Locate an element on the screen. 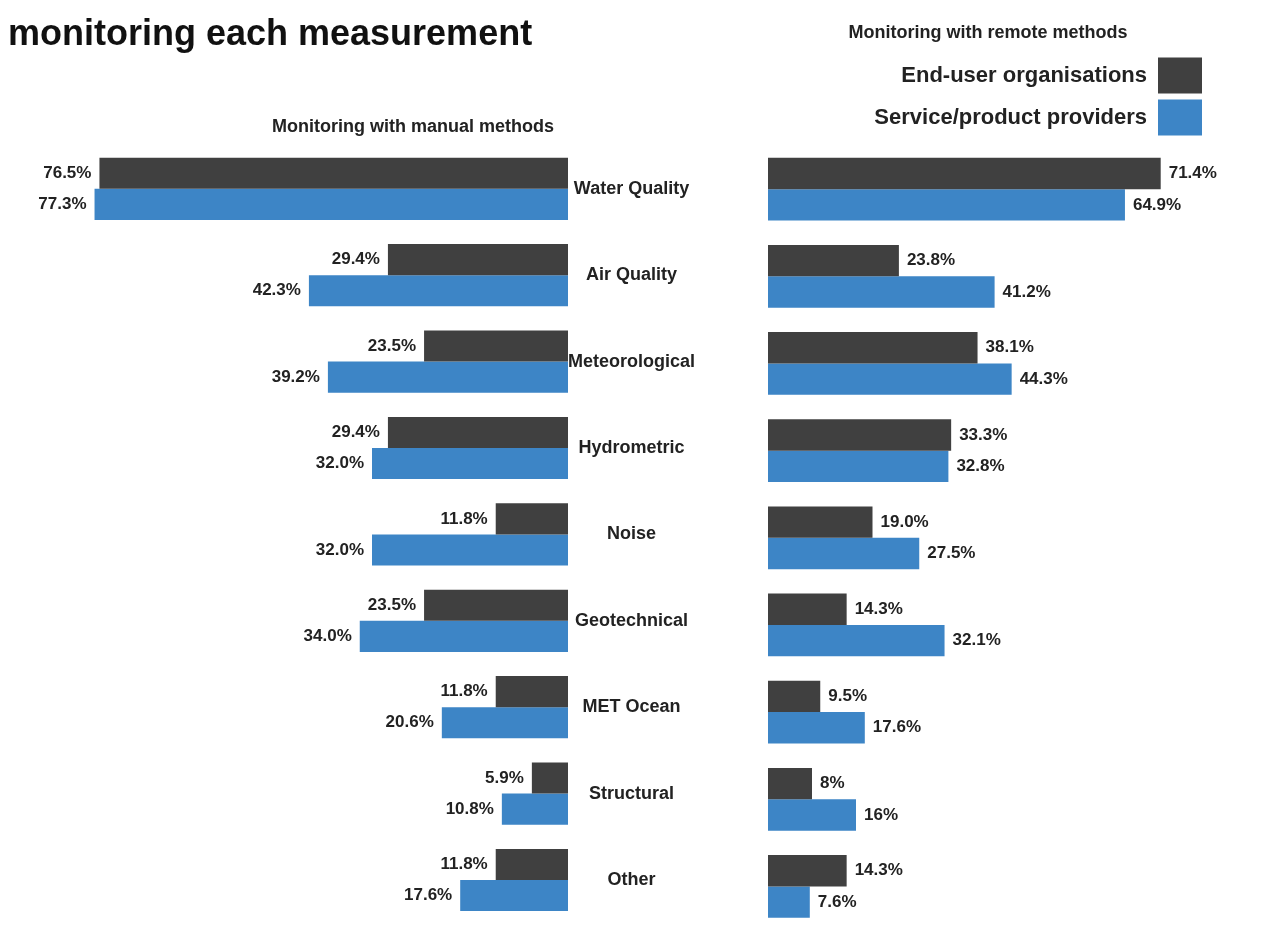 This screenshot has height=944, width=1286. data-label: 33.3% is located at coordinates (983, 434).